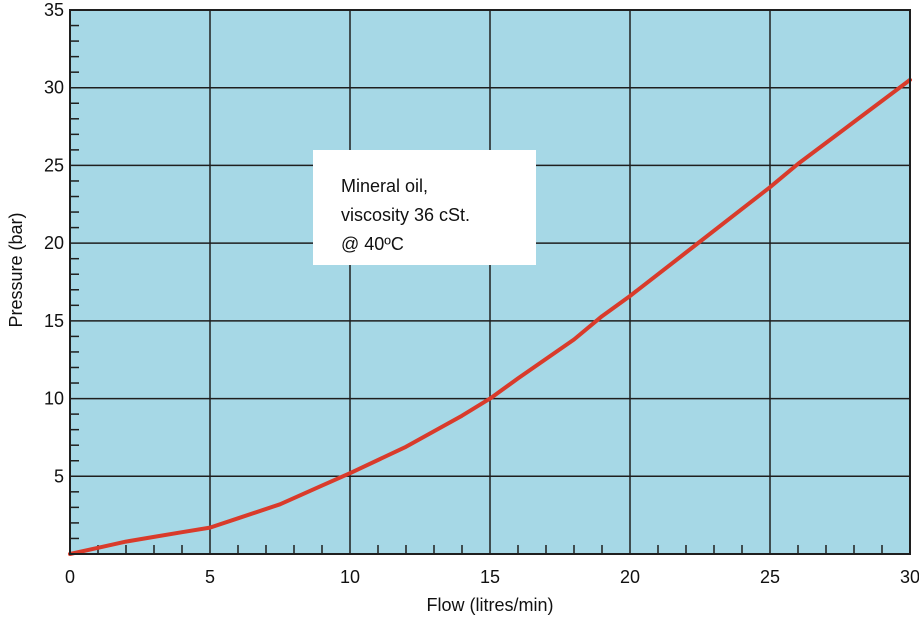  Describe the element at coordinates (54, 88) in the screenshot. I see `y-tick-label-5: 30` at that location.